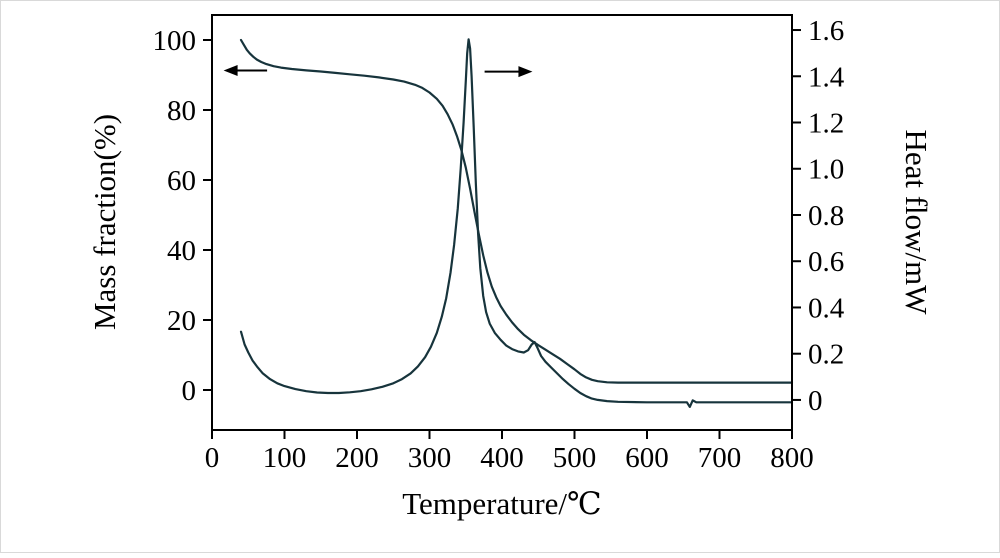 This screenshot has width=1000, height=558. I want to click on x-tick-label: 300, so click(430, 458).